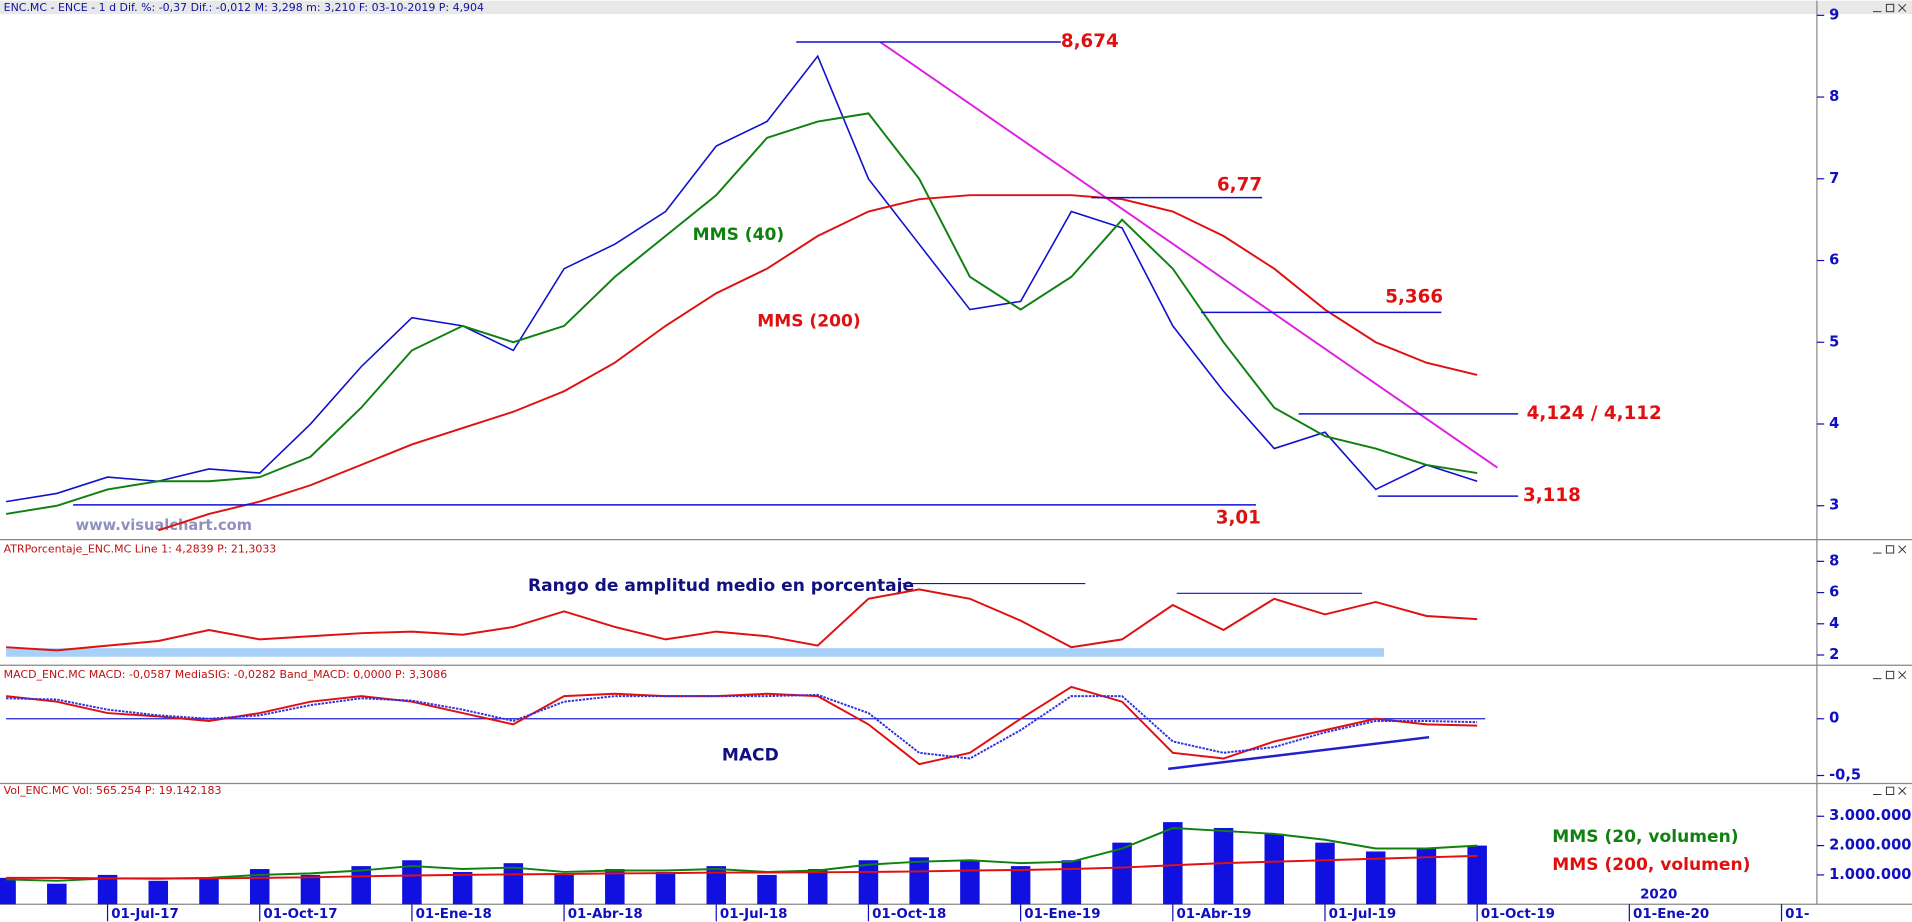  I want to click on x-tick-label: 01-Abr-19, so click(1213, 914).